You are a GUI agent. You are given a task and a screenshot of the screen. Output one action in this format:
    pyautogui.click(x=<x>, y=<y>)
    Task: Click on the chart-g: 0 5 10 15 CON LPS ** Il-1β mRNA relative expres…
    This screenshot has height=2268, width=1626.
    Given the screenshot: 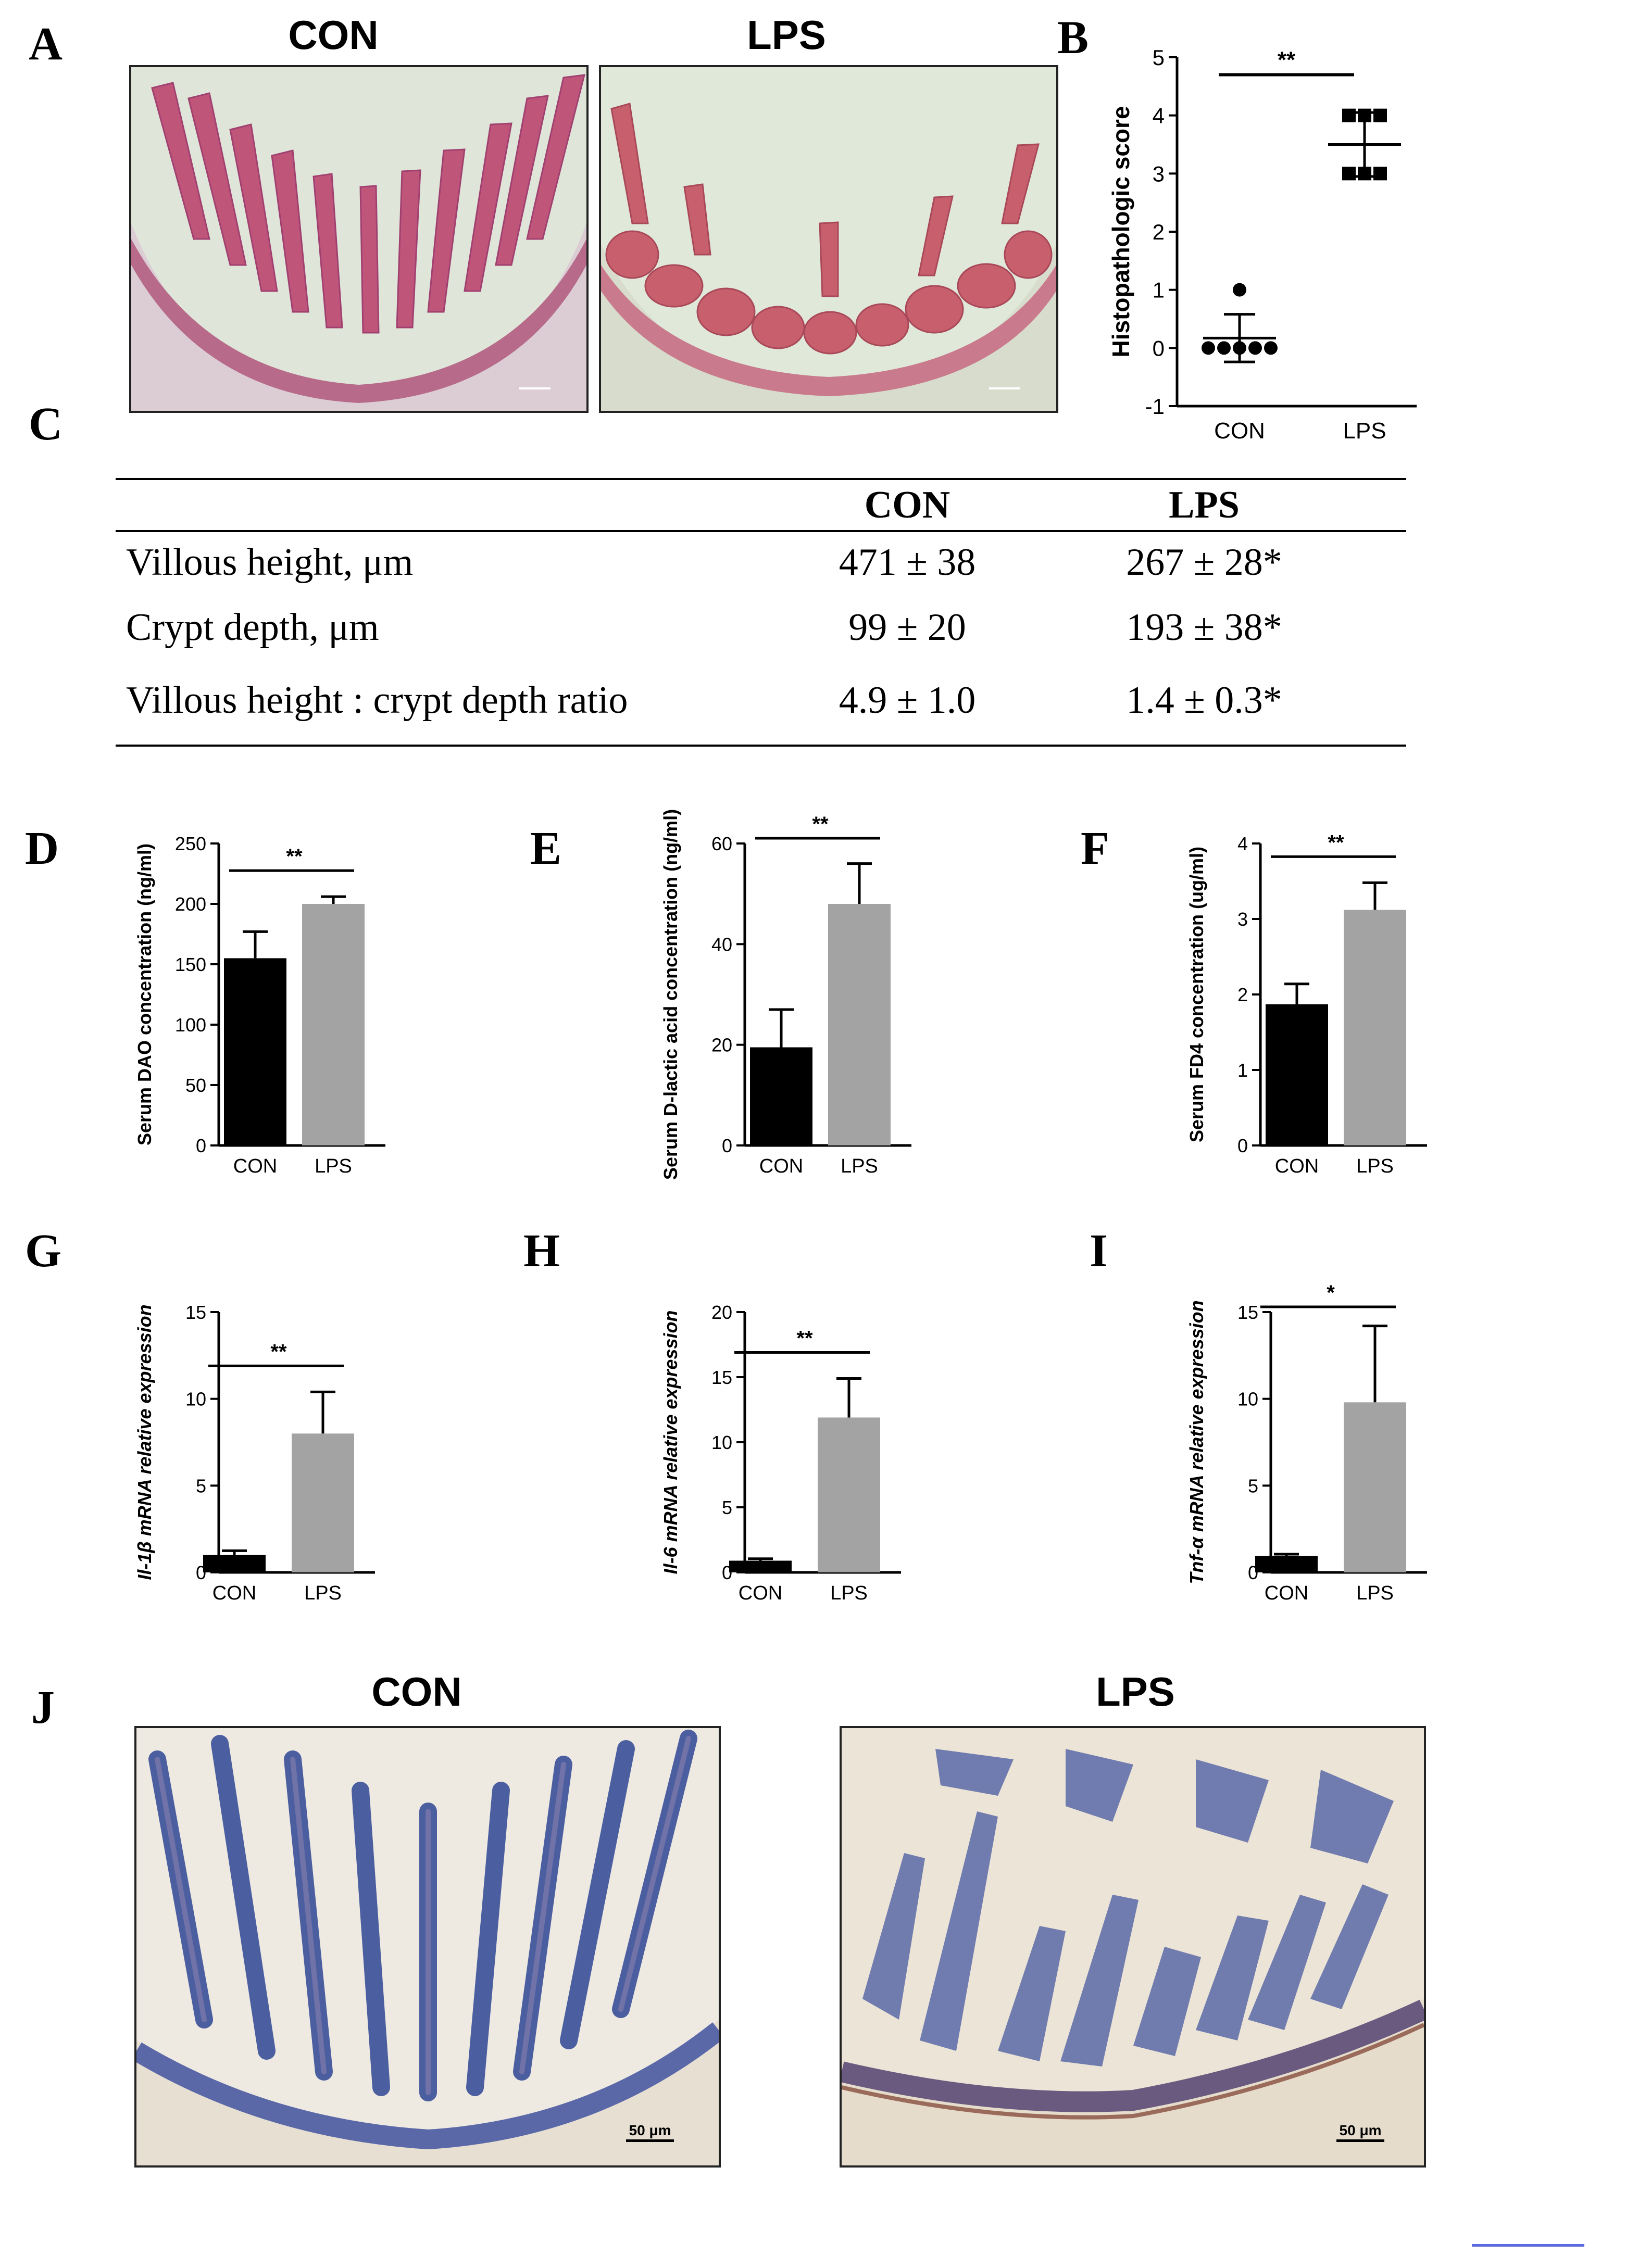 What is the action you would take?
    pyautogui.click(x=276, y=1426)
    